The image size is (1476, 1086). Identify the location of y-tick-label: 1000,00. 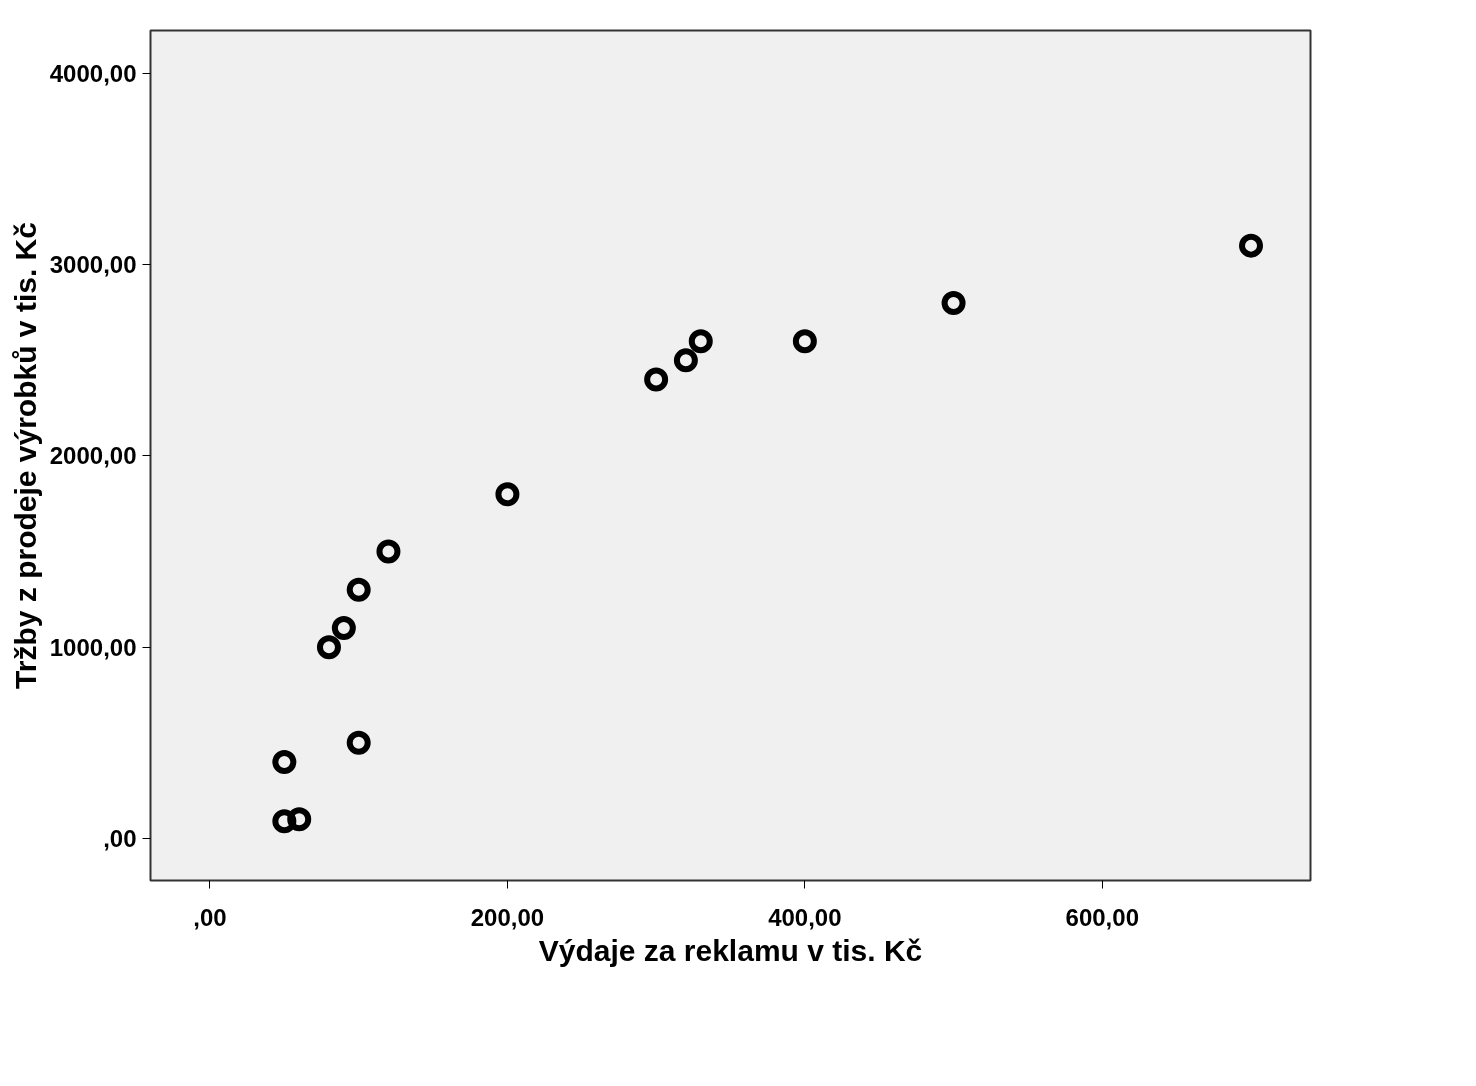
(93, 647).